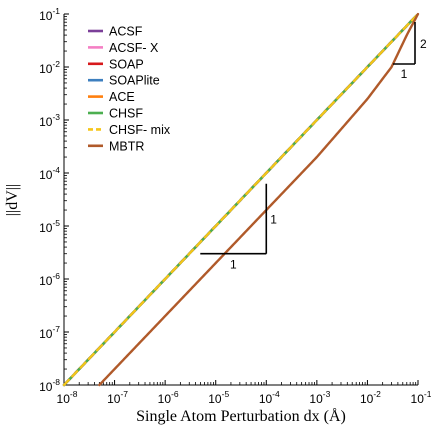  What do you see at coordinates (49, 332) in the screenshot?
I see `y-tick-label: 10⁻⁷` at bounding box center [49, 332].